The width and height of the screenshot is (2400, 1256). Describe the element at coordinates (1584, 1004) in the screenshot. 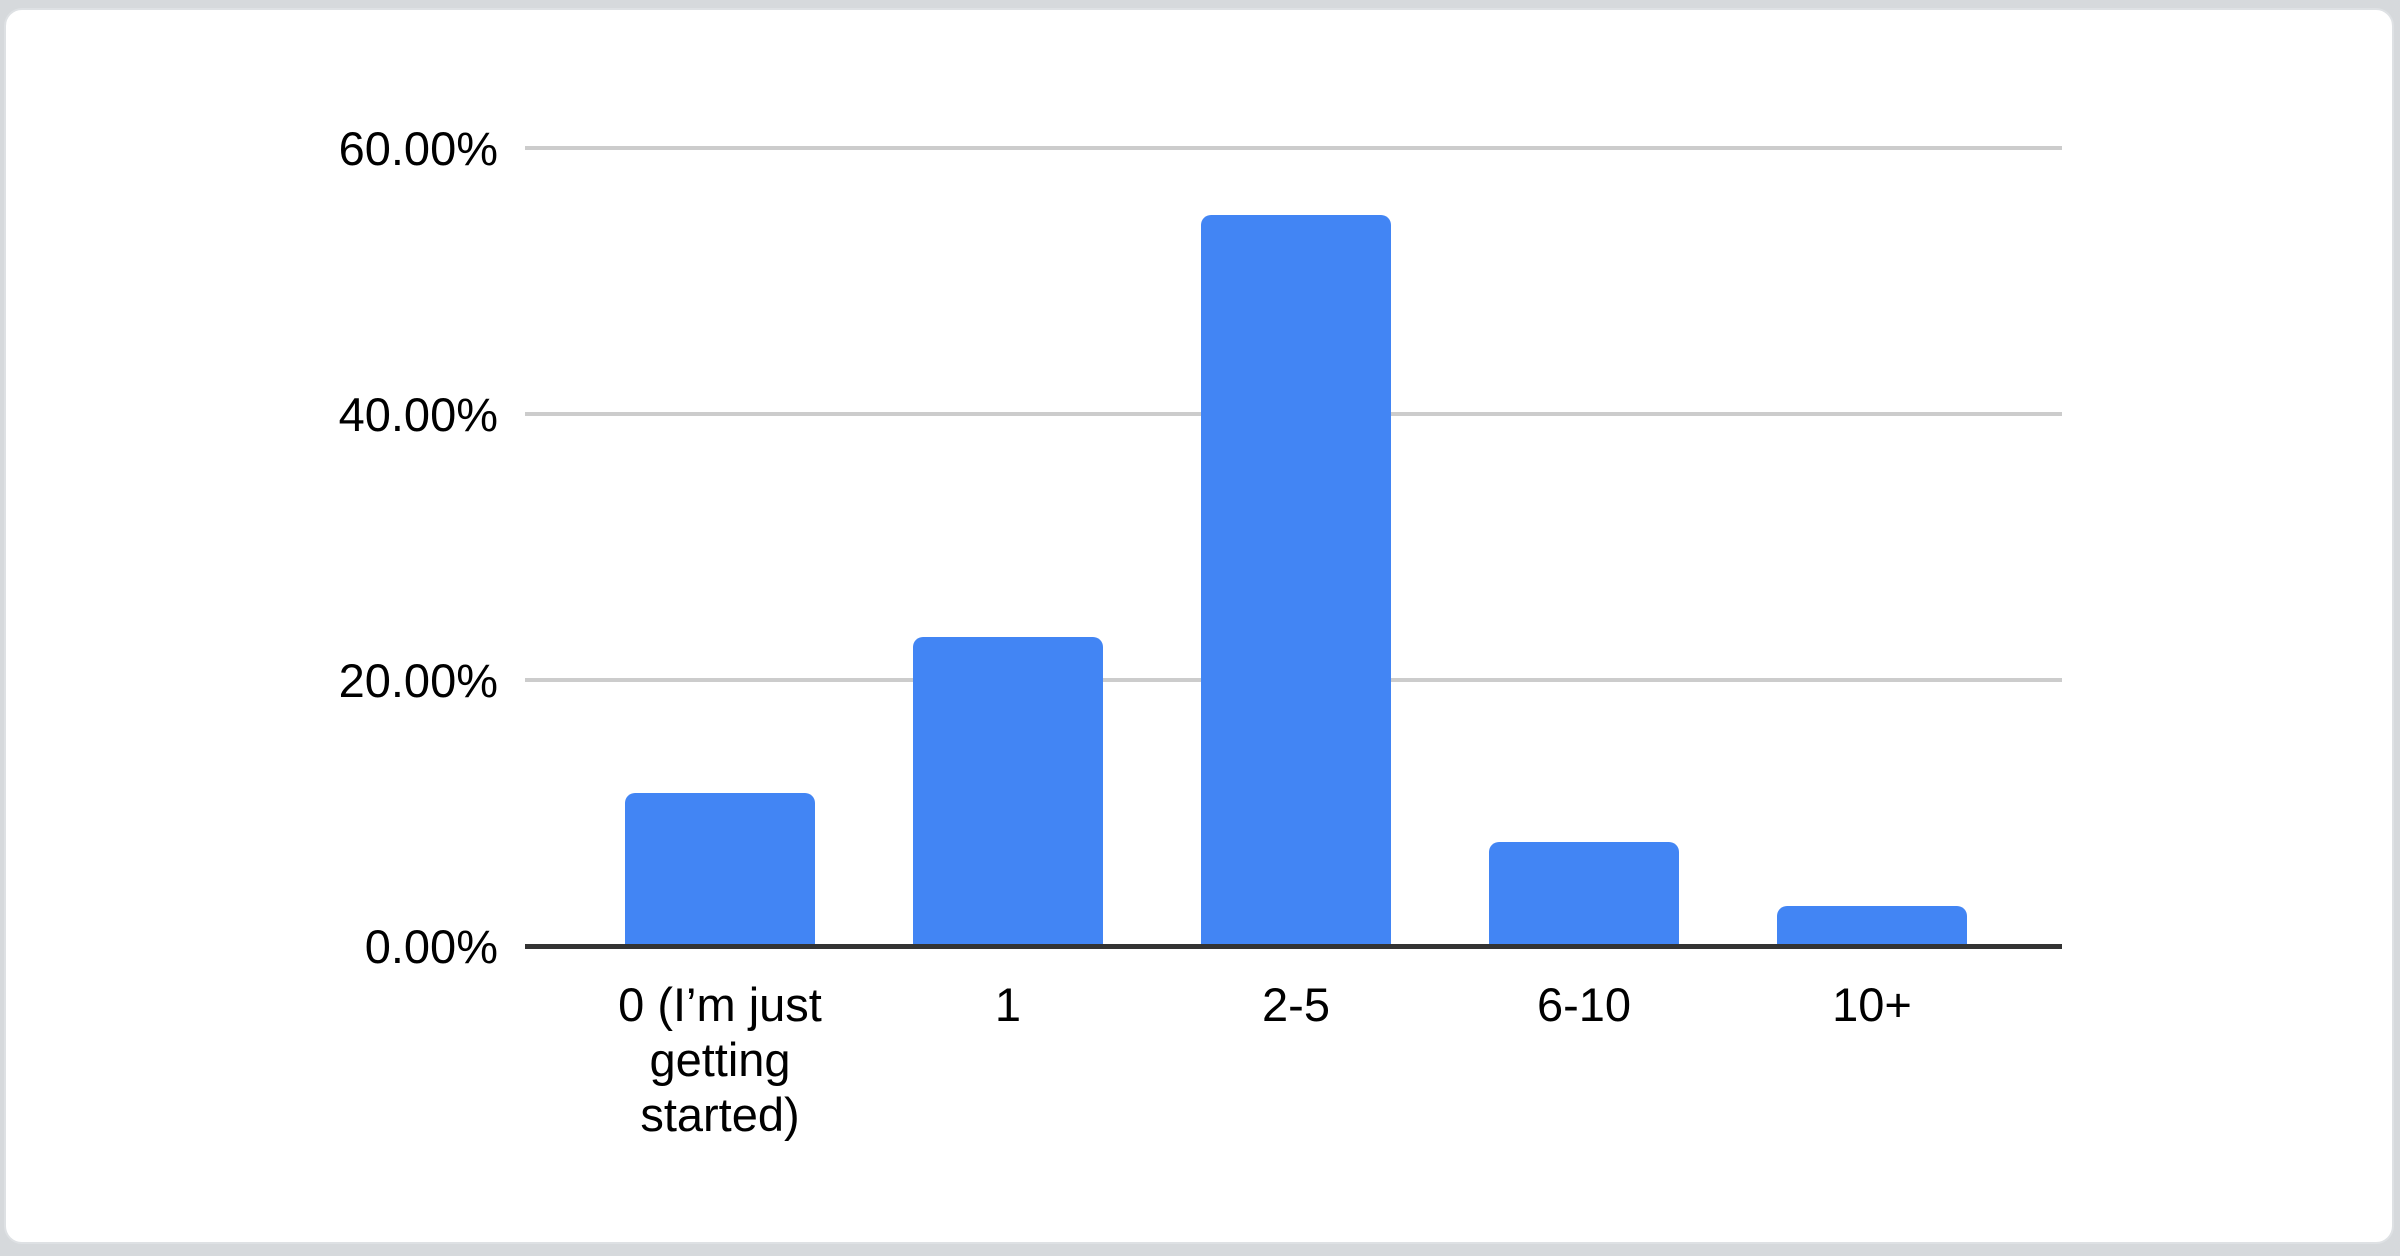

I see `x-axis-category-label: 6-10` at that location.